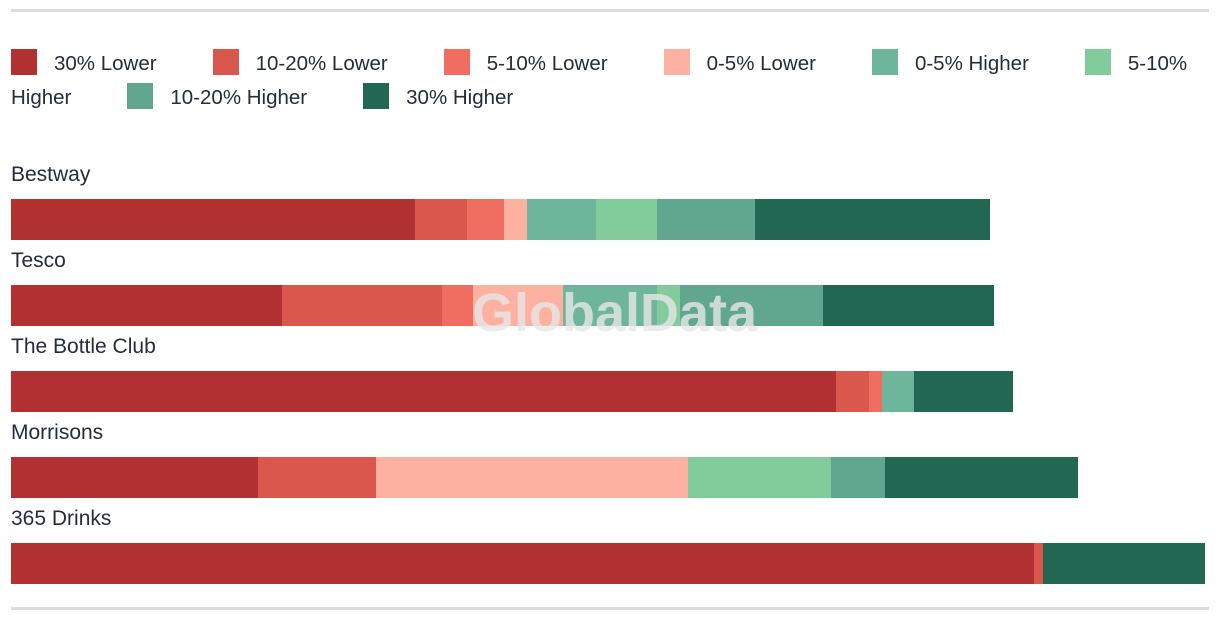  I want to click on legend-label-0_5_lower: 0-5% Lower, so click(761, 63).